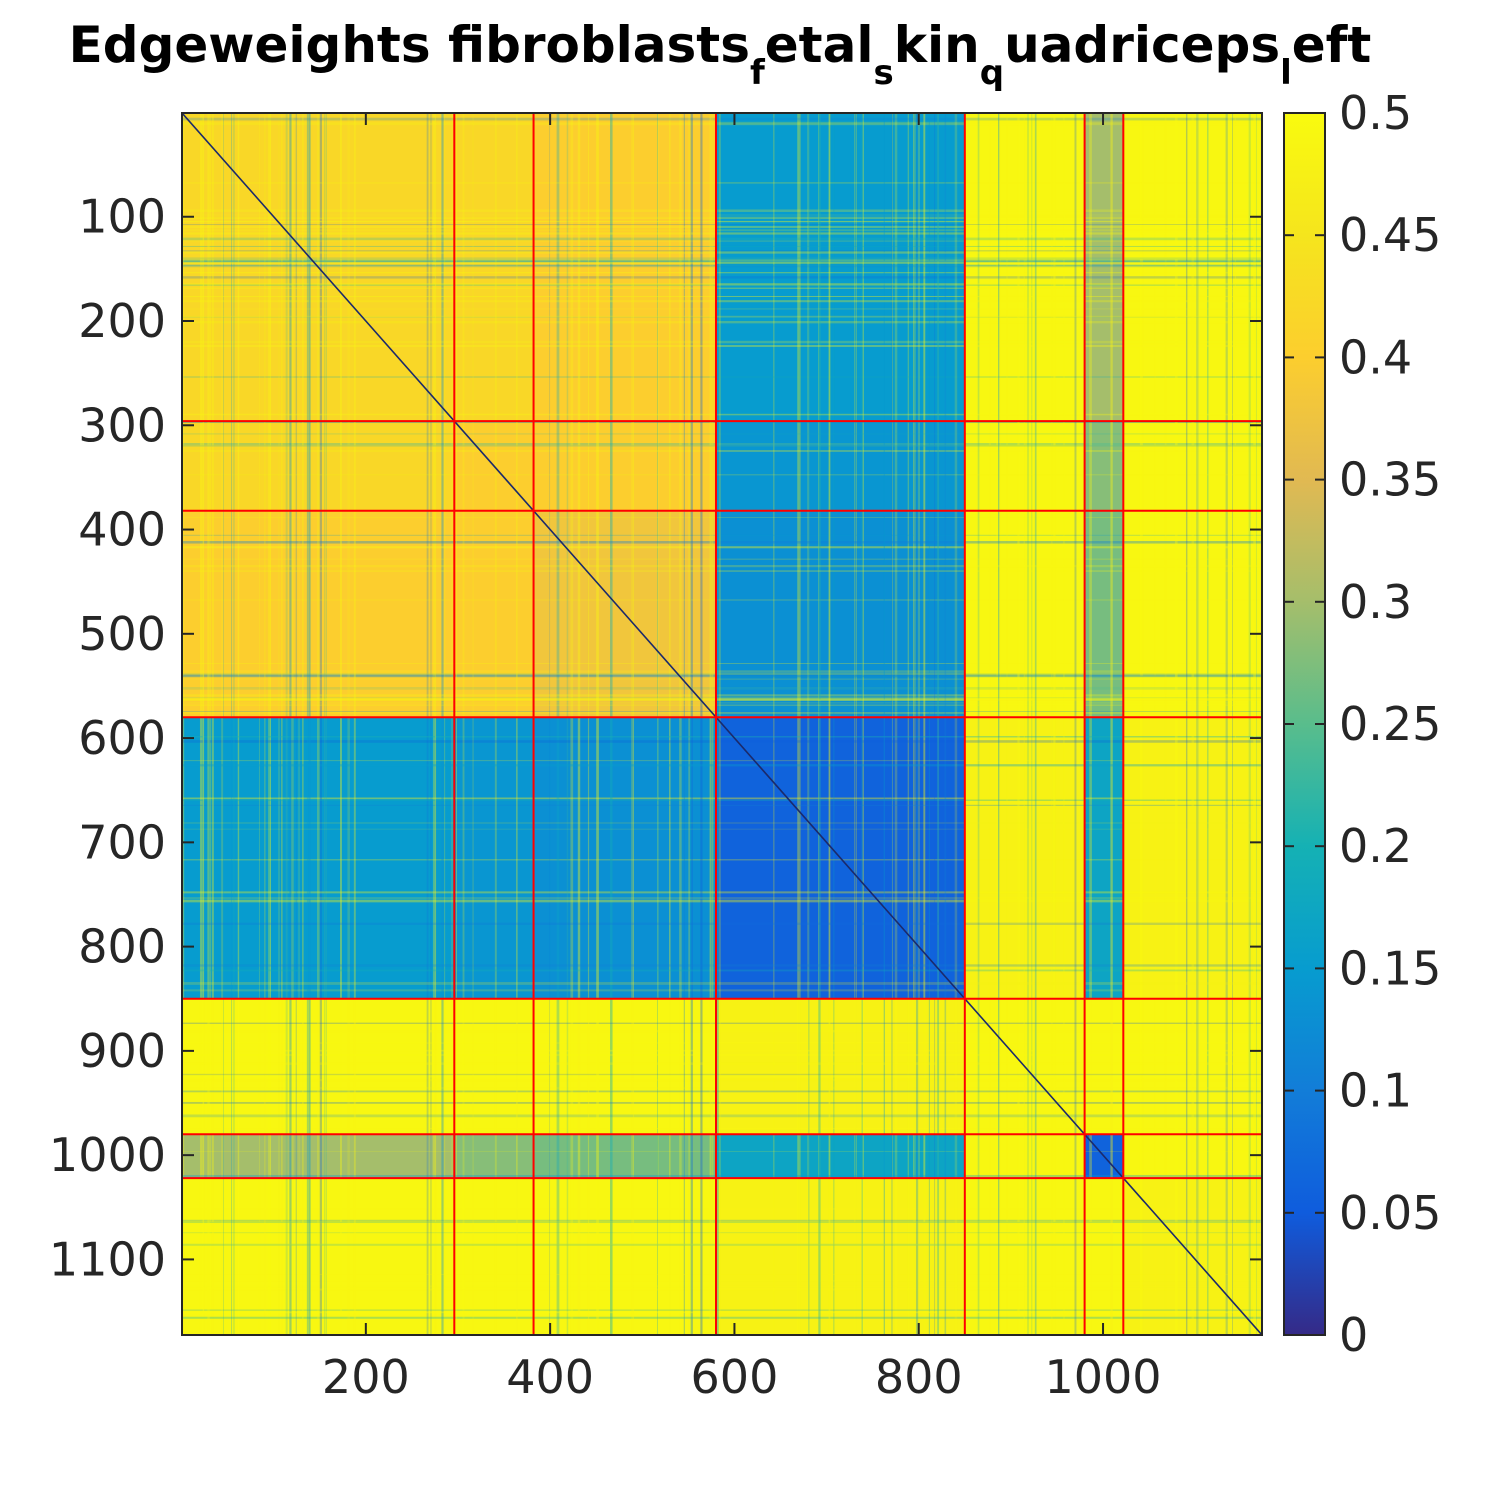  What do you see at coordinates (937, 45) in the screenshot?
I see `title-part: kin` at bounding box center [937, 45].